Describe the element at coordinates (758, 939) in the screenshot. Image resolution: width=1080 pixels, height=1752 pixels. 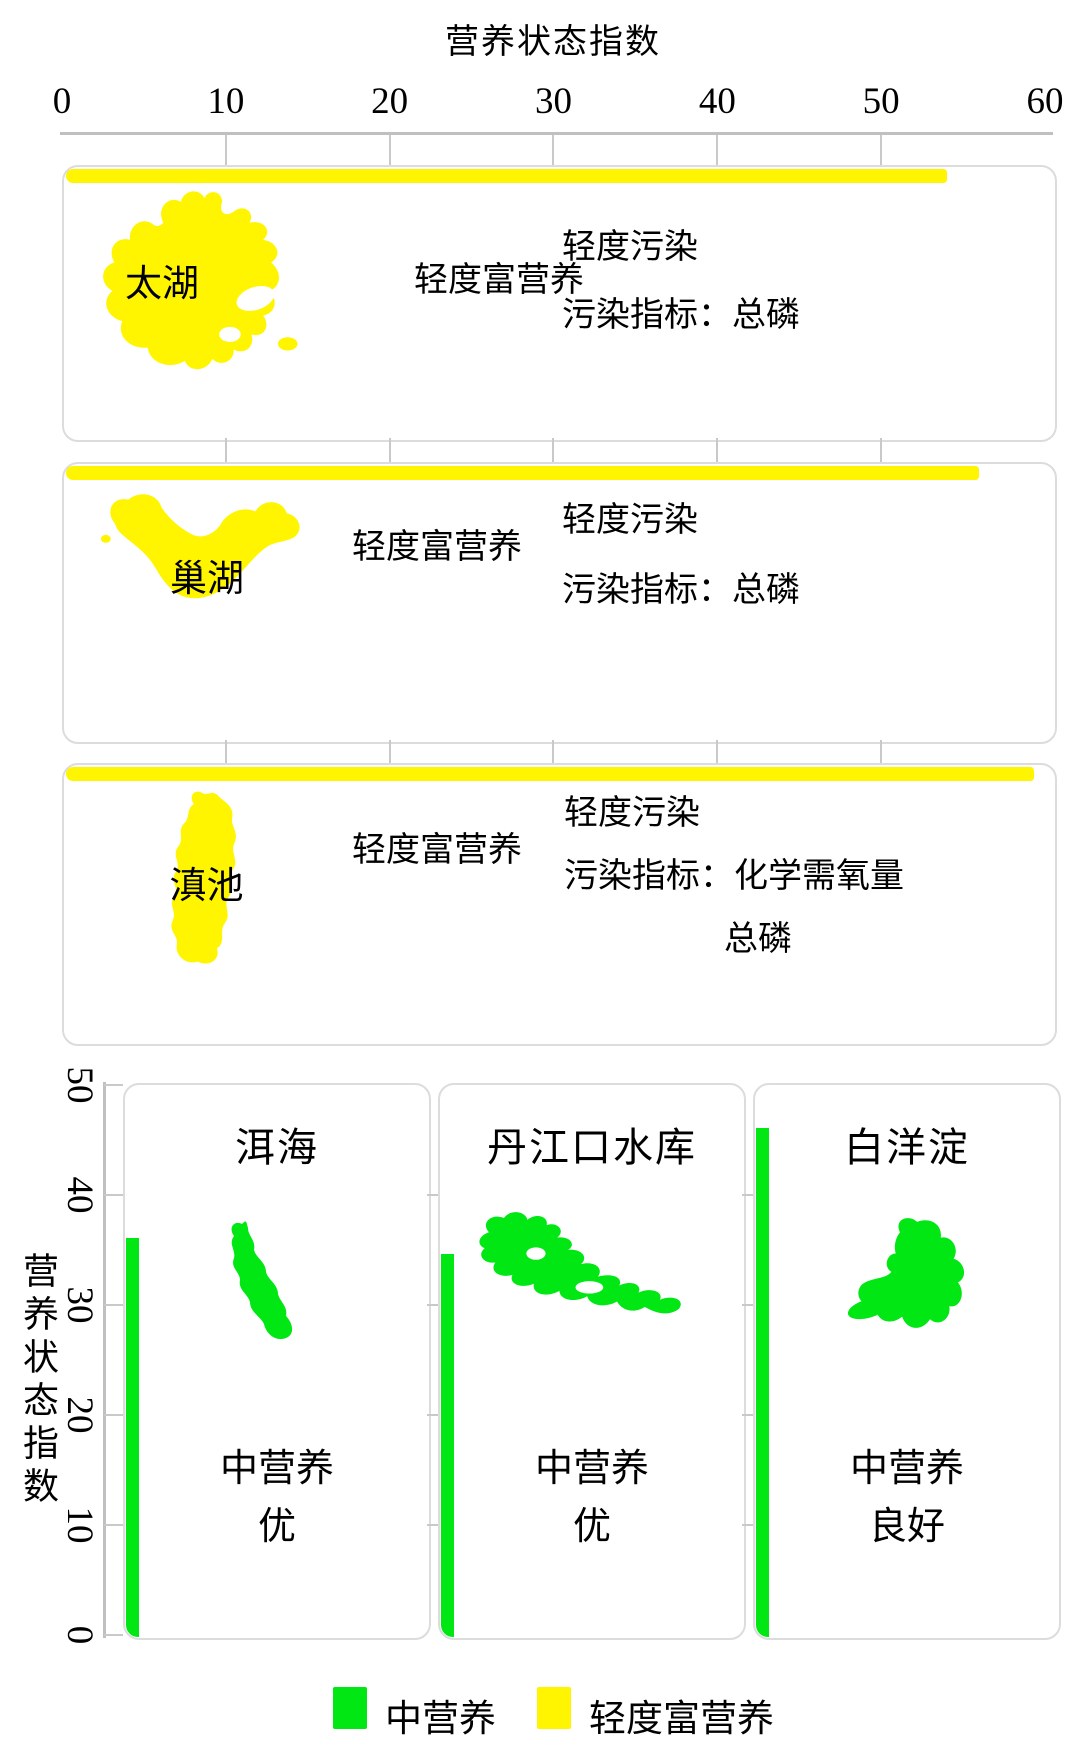
I see `dianchi-pollution-indicator-2: 总磷` at that location.